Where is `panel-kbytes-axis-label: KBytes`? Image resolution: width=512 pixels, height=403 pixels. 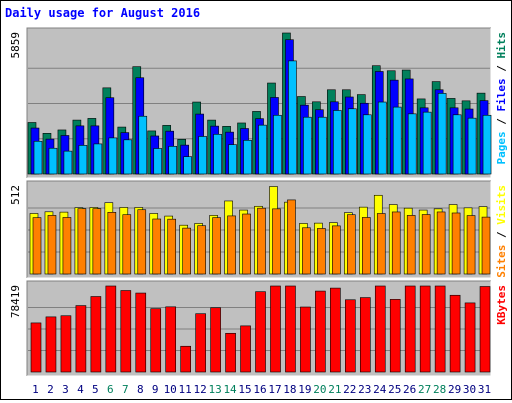 panel-kbytes-axis-label: KBytes is located at coordinates (501, 305).